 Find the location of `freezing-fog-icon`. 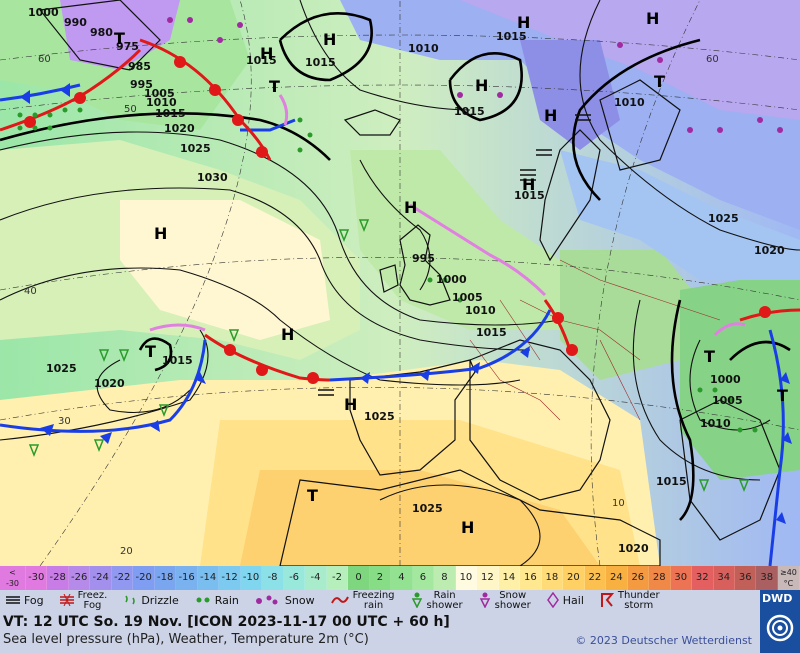

freezing-fog-icon is located at coordinates (66, 601).